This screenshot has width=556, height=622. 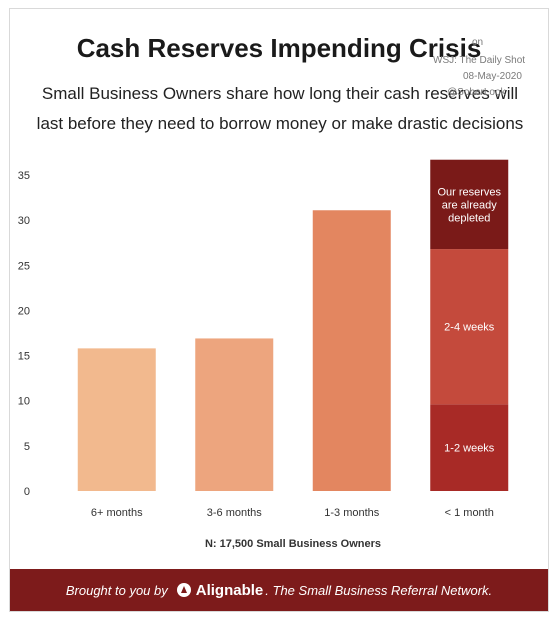 I want to click on x-tick-label: 6+ months, so click(x=117, y=513).